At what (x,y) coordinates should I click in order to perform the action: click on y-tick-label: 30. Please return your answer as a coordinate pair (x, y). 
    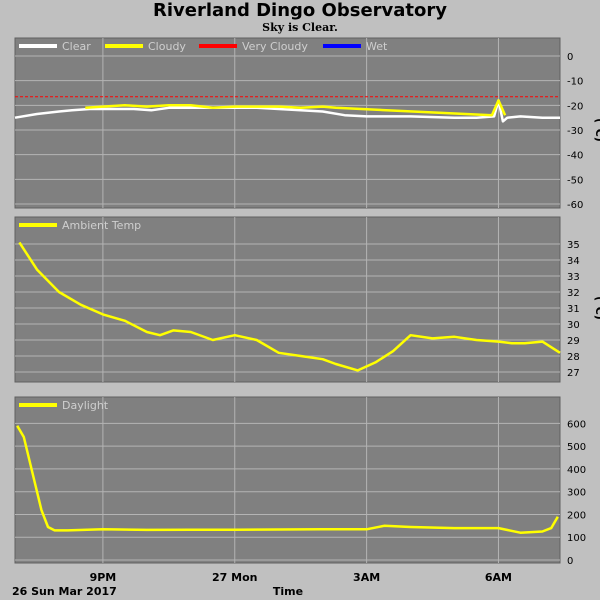
    Looking at the image, I should click on (573, 325).